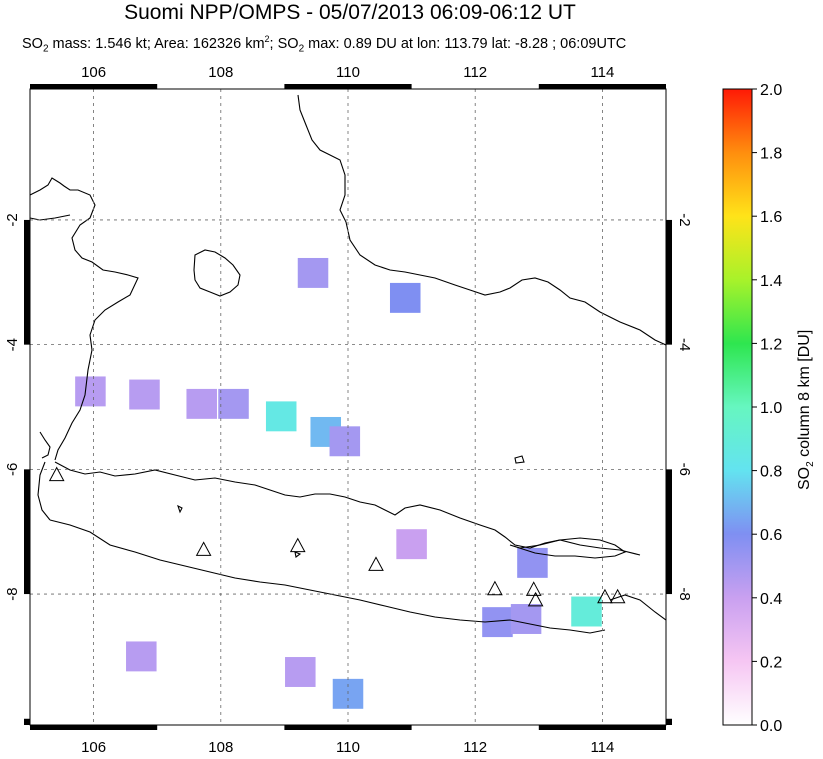 The width and height of the screenshot is (823, 759). I want to click on colorbar-gradient, so click(737, 407).